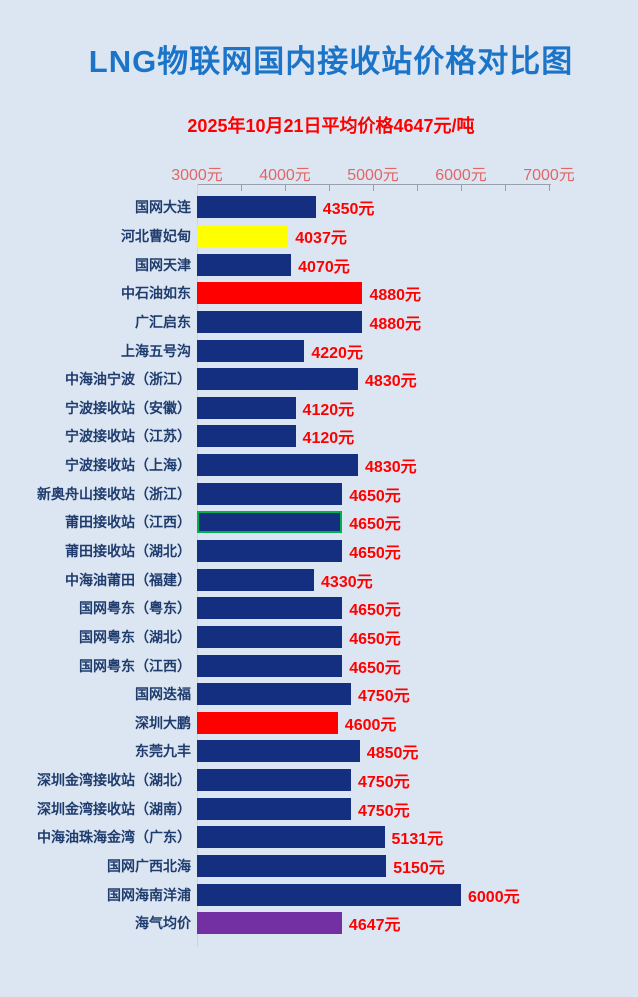 The height and width of the screenshot is (997, 638). What do you see at coordinates (417, 407) in the screenshot?
I see `bar-zone: 4120元` at bounding box center [417, 407].